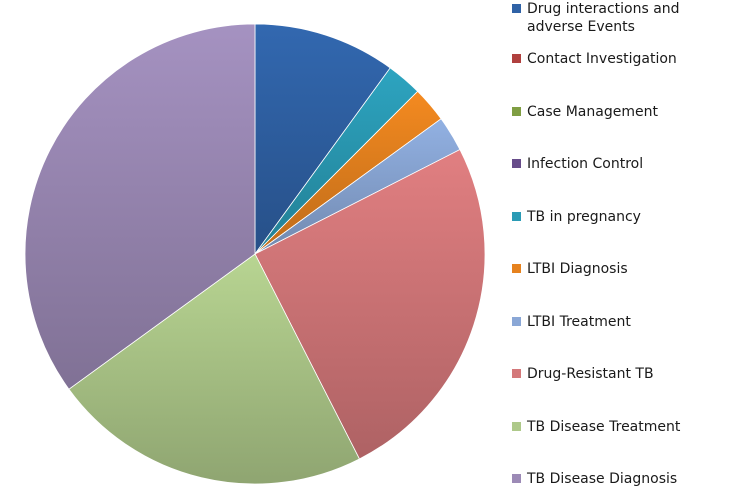 The width and height of the screenshot is (738, 504). What do you see at coordinates (603, 18) in the screenshot?
I see `legend-label: Drug interactions and adverse Events` at bounding box center [603, 18].